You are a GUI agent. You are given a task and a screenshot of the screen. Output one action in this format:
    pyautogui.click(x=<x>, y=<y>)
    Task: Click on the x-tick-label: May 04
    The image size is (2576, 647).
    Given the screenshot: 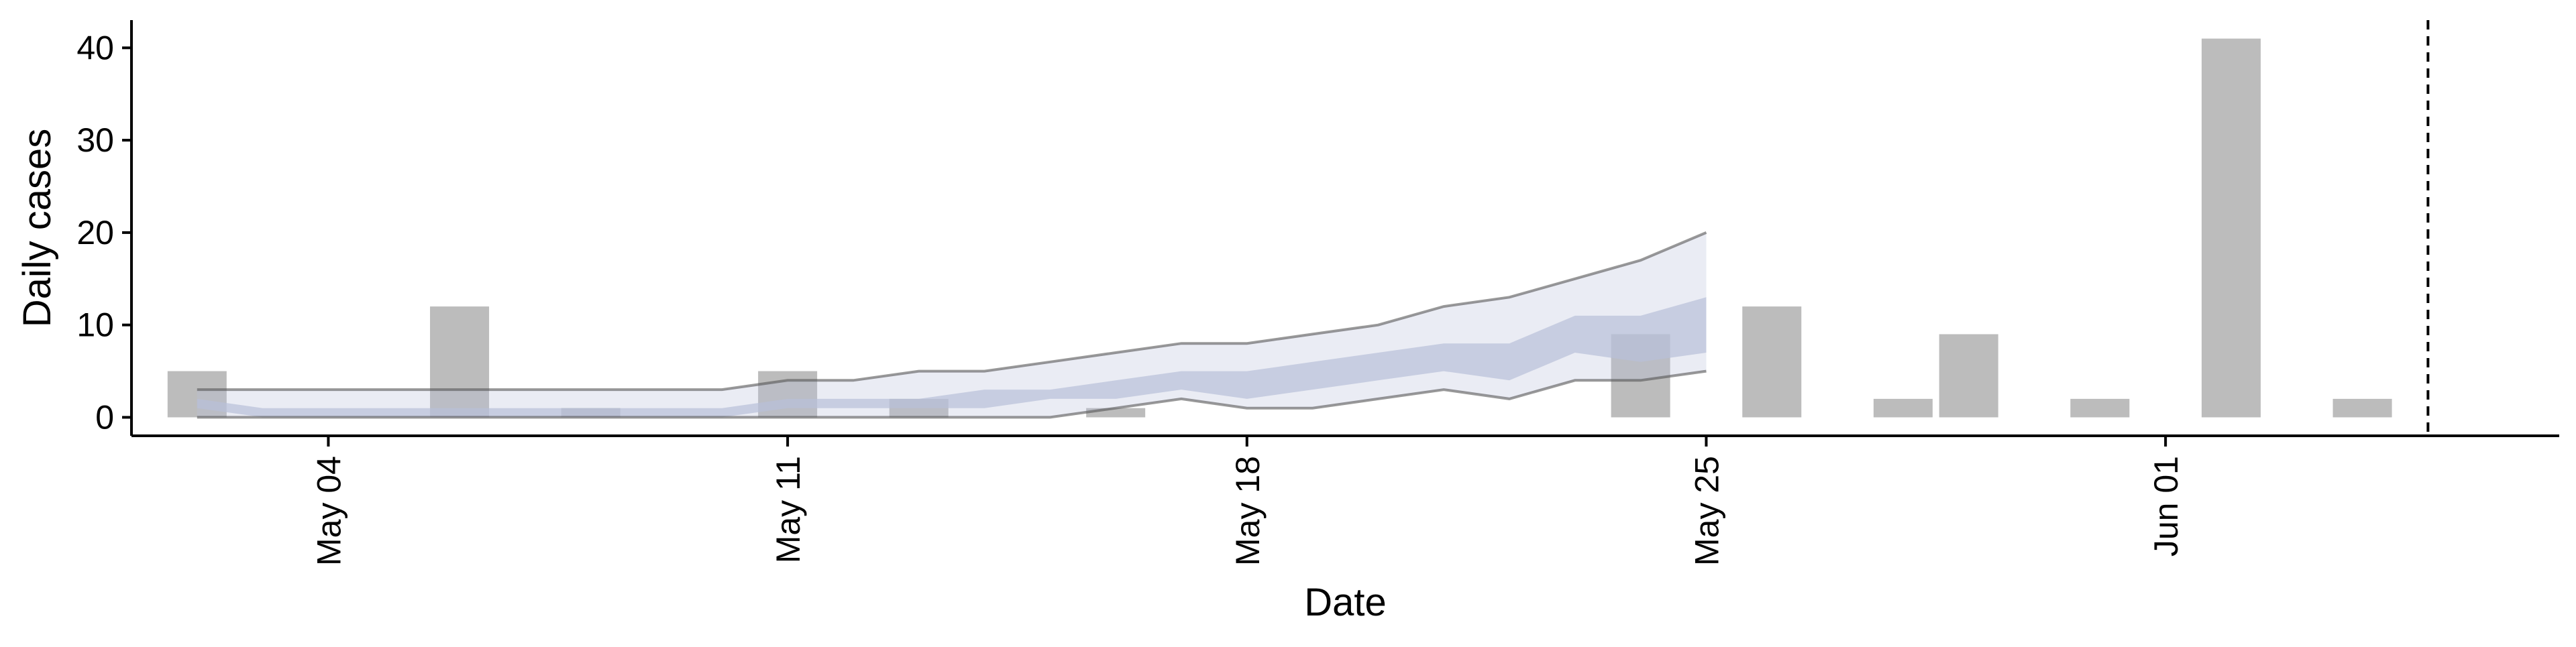 What is the action you would take?
    pyautogui.click(x=328, y=511)
    